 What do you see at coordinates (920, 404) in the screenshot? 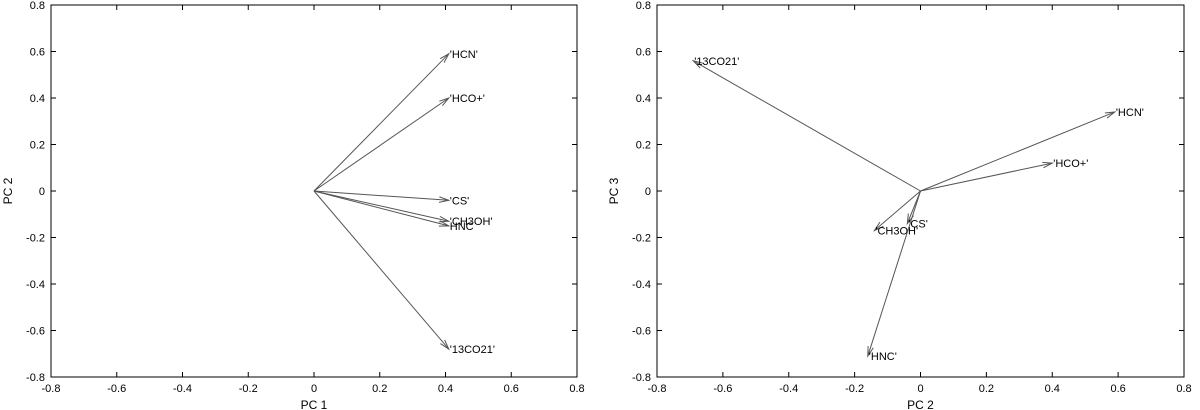
I see `x-axis-title: PC 2` at bounding box center [920, 404].